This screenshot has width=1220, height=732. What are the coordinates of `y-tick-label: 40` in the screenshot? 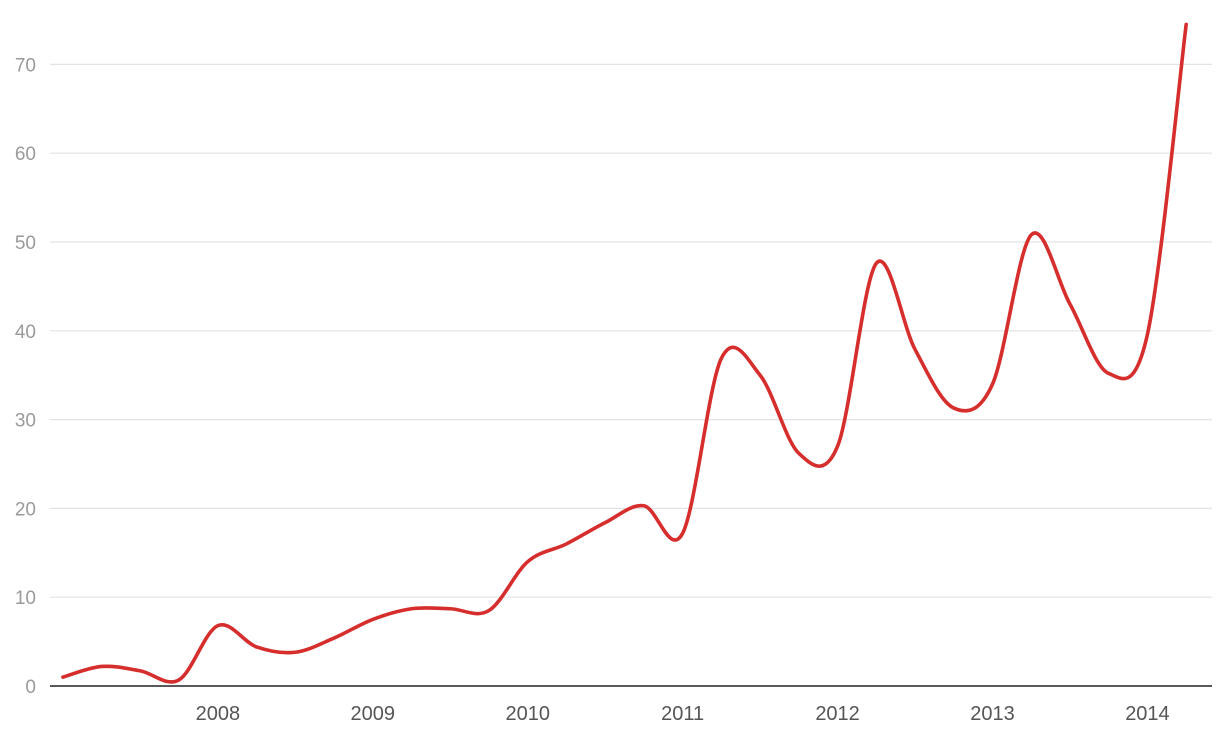 It's located at (25, 332).